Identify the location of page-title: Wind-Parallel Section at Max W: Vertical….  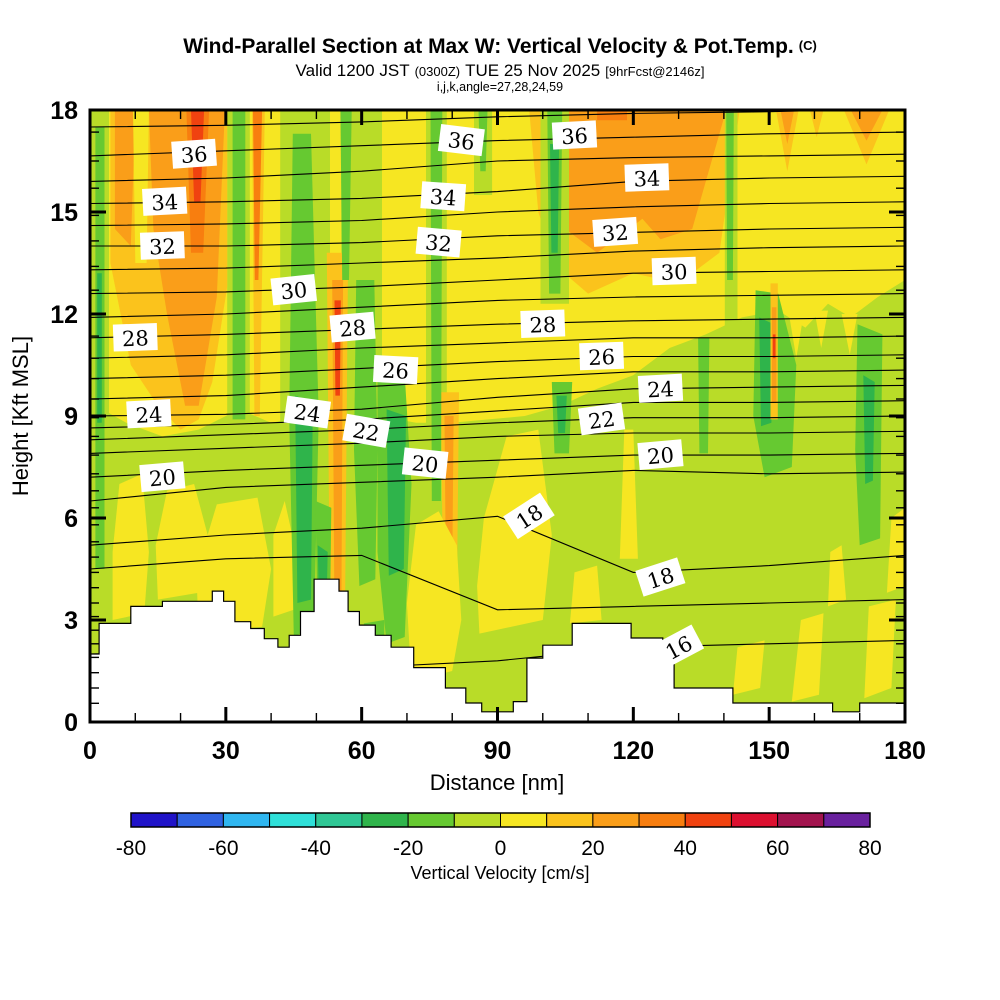
(500, 46).